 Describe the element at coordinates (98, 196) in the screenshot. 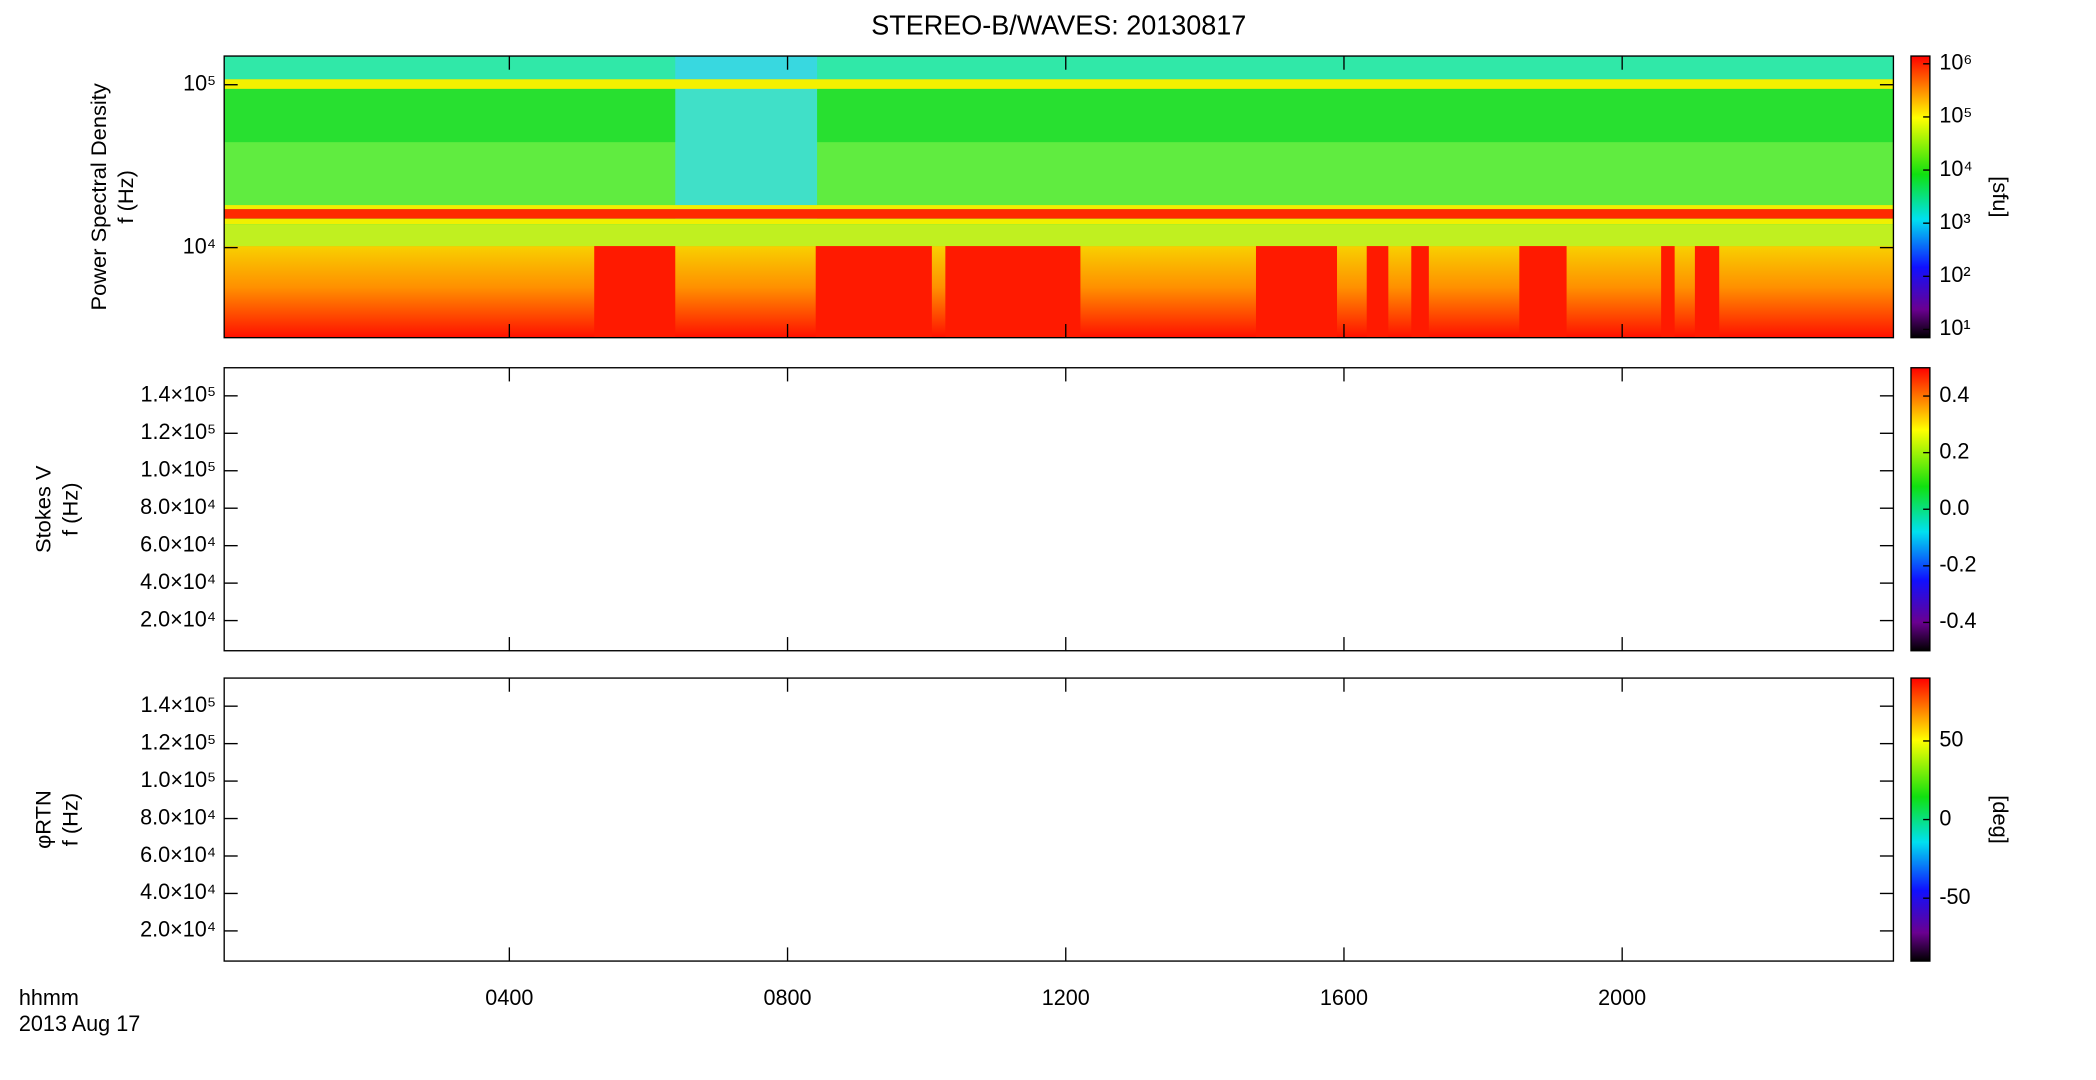

I see `y-axis-label-line: Power Spectral Density` at that location.